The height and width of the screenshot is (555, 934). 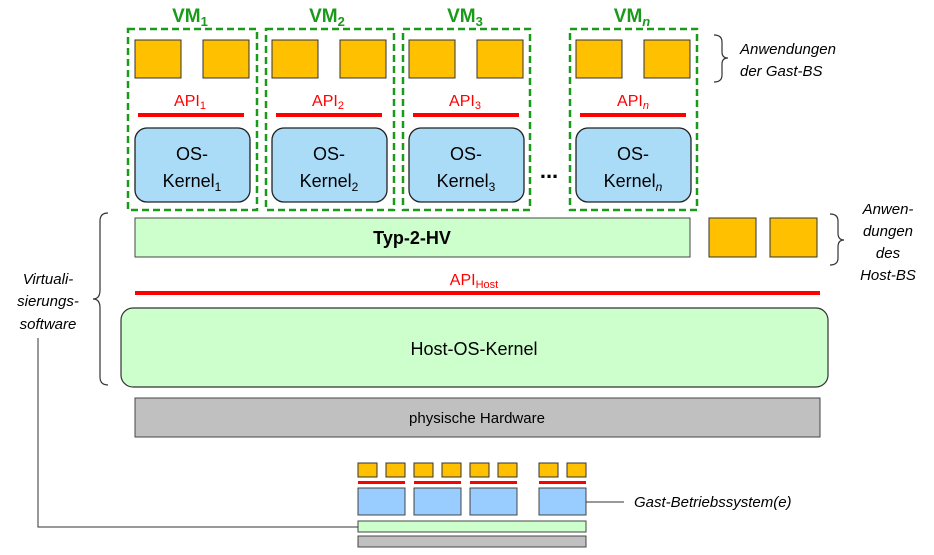 What do you see at coordinates (837, 239) in the screenshot?
I see `host-apps-brace` at bounding box center [837, 239].